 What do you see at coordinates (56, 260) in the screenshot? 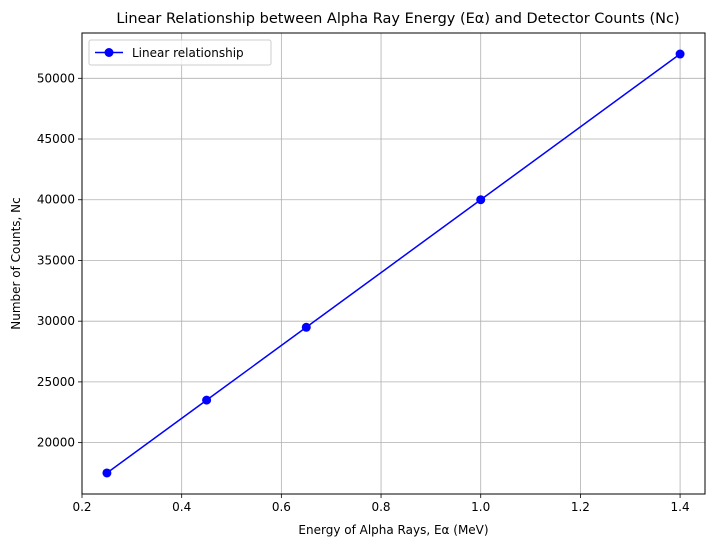
I see `y-tick-label: 35000` at bounding box center [56, 260].